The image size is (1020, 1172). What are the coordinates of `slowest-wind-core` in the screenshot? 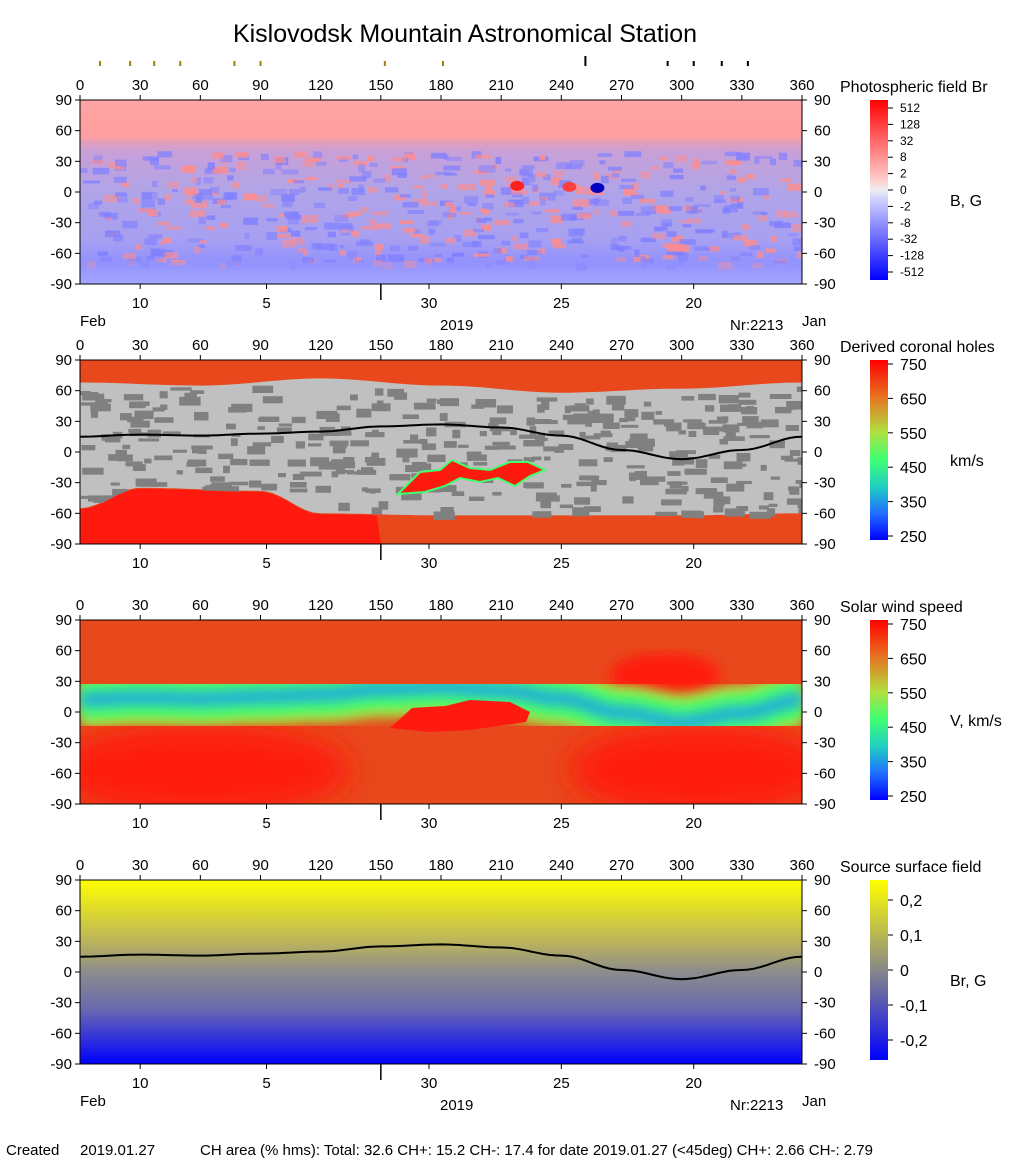 It's located at (441, 705).